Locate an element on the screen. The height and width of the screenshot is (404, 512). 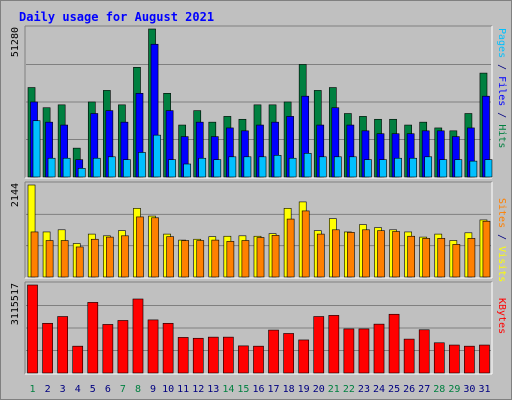
legend-item: KBytes is located at coordinates (501, 316).